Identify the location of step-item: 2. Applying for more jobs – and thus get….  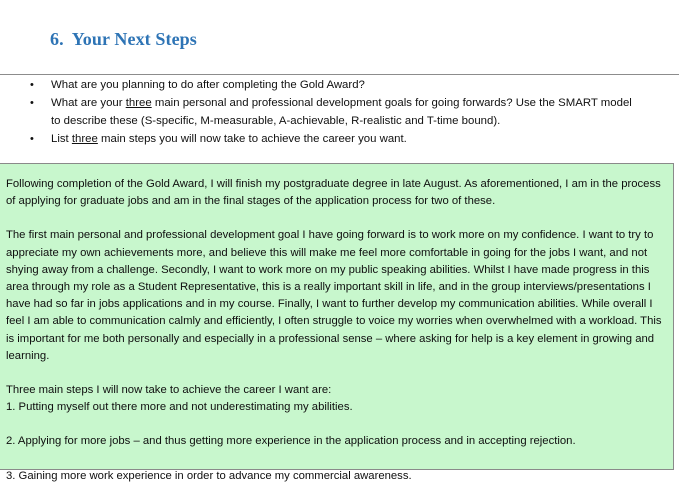
(291, 441).